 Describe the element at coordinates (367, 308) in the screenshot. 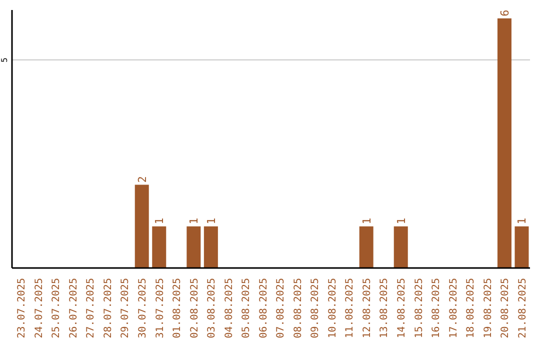

I see `x-tick-label: 12.08.2025` at that location.